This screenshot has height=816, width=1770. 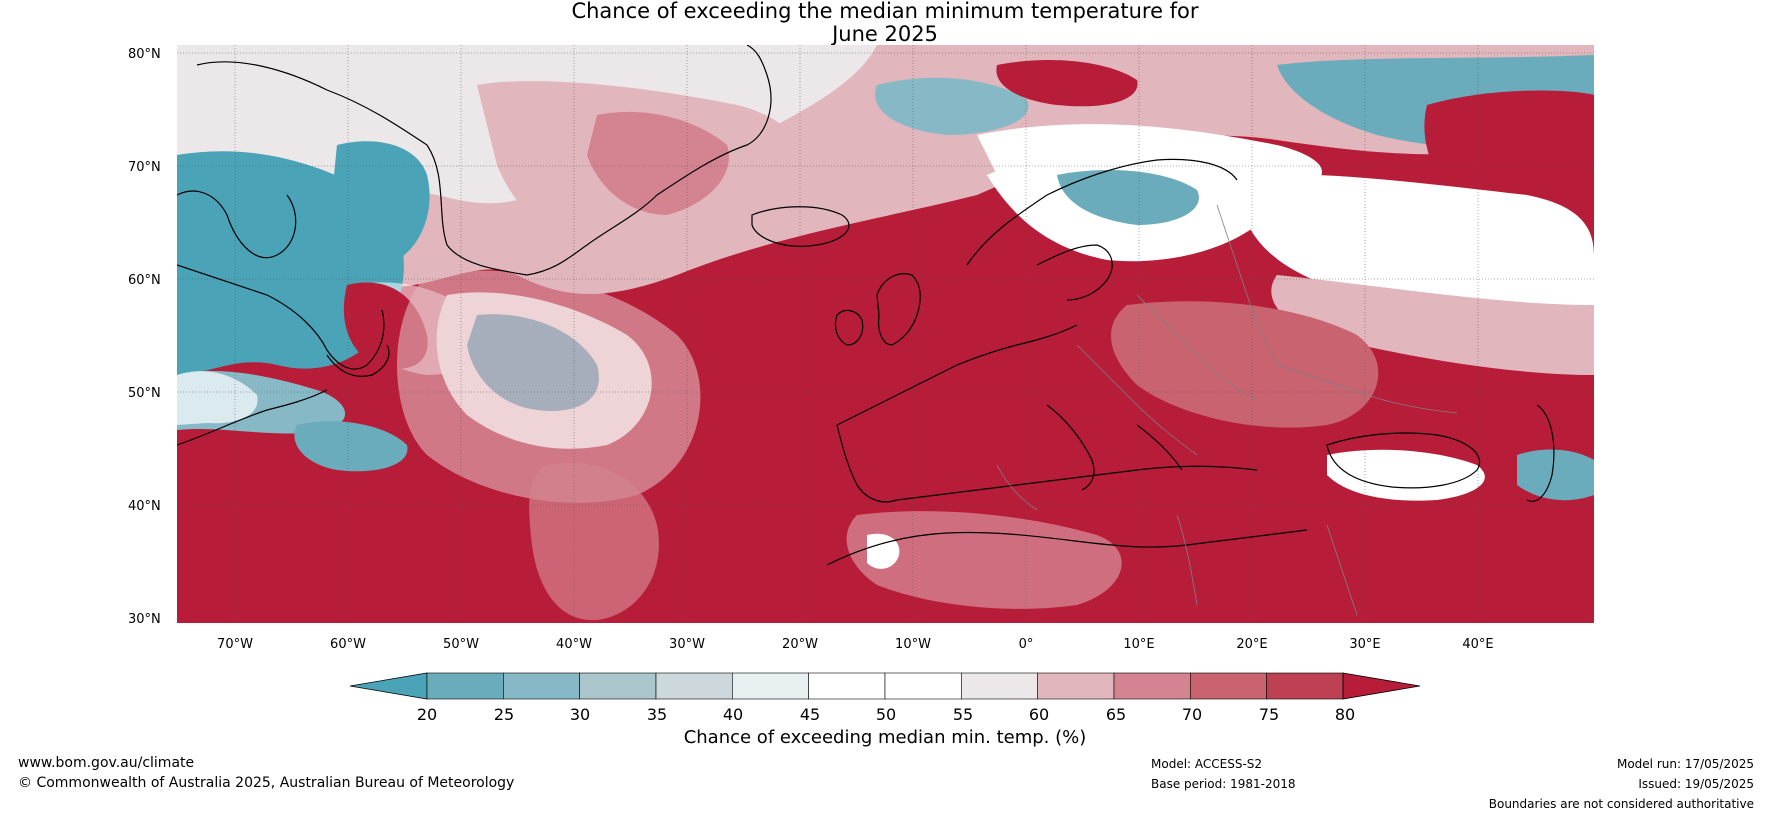 I want to click on title-line-2: June 2025, so click(x=885, y=34).